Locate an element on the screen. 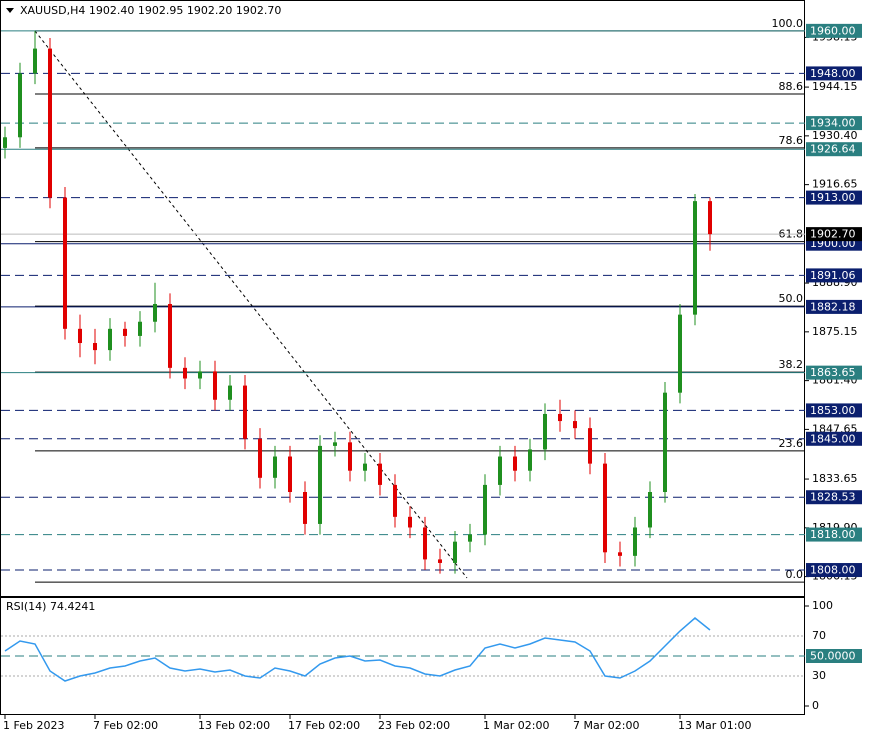  level-label: 1808.00 is located at coordinates (833, 570).